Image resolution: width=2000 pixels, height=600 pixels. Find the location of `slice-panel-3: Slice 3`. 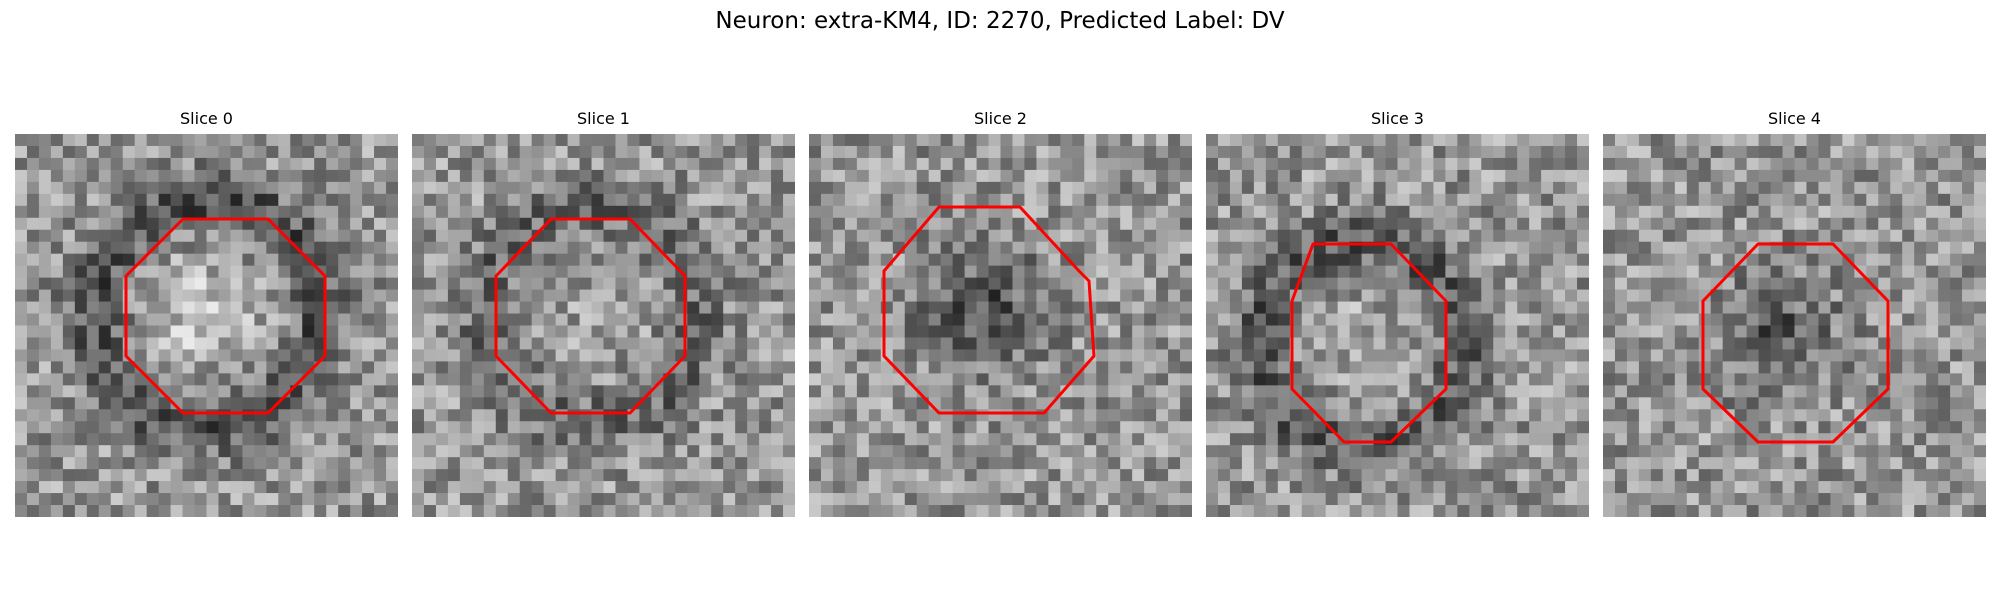

slice-panel-3: Slice 3 is located at coordinates (1397, 312).